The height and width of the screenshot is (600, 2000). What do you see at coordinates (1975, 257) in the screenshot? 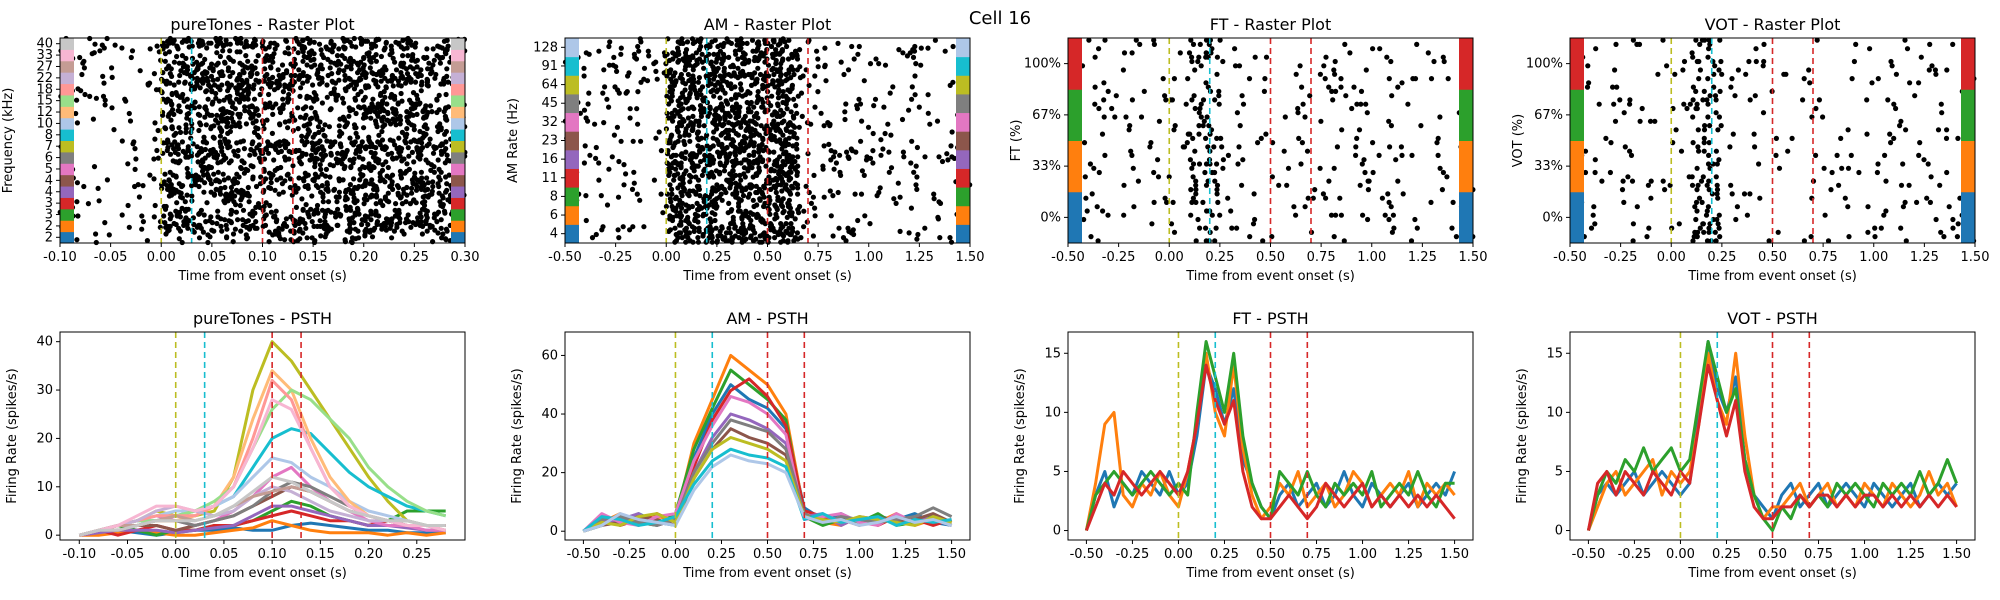
I see `x-tick-label: 1.50` at bounding box center [1975, 257].